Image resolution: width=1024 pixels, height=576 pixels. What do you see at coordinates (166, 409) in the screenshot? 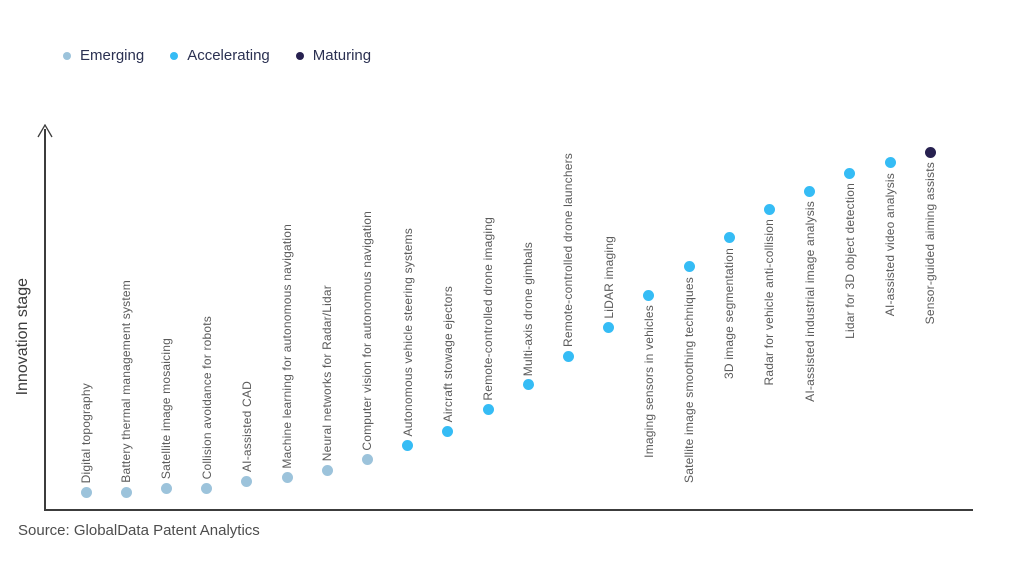
I see `data-point-label: Satellite image mosaicing` at bounding box center [166, 409].